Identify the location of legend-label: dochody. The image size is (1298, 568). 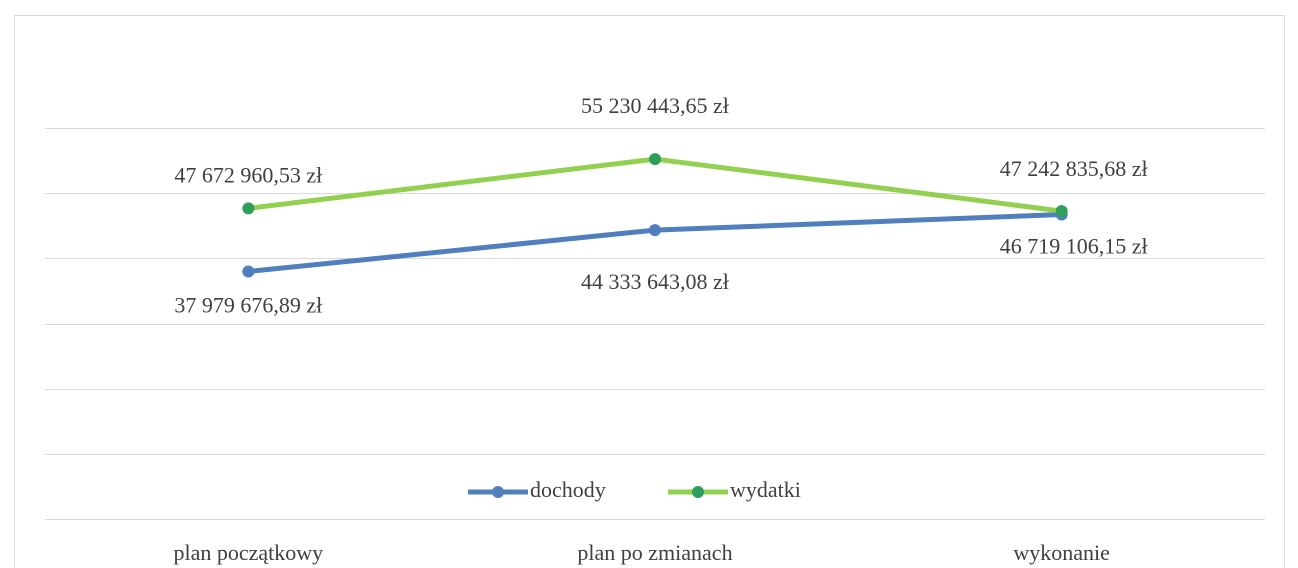
(568, 489).